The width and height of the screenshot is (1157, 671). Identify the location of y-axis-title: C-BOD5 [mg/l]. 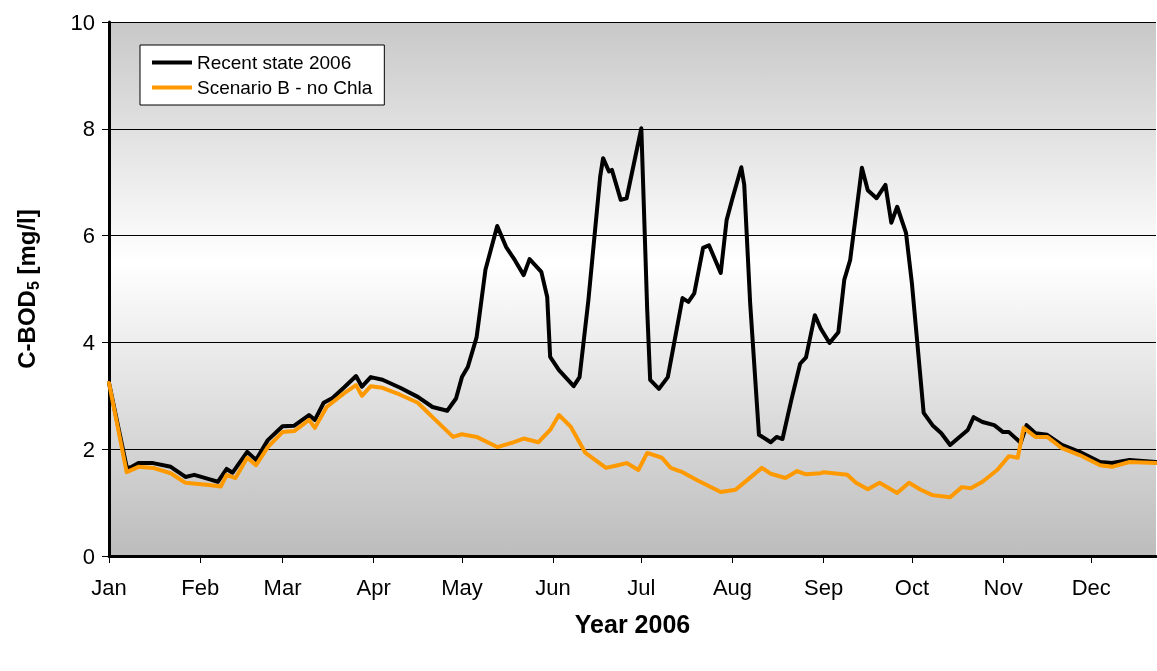
(27, 289).